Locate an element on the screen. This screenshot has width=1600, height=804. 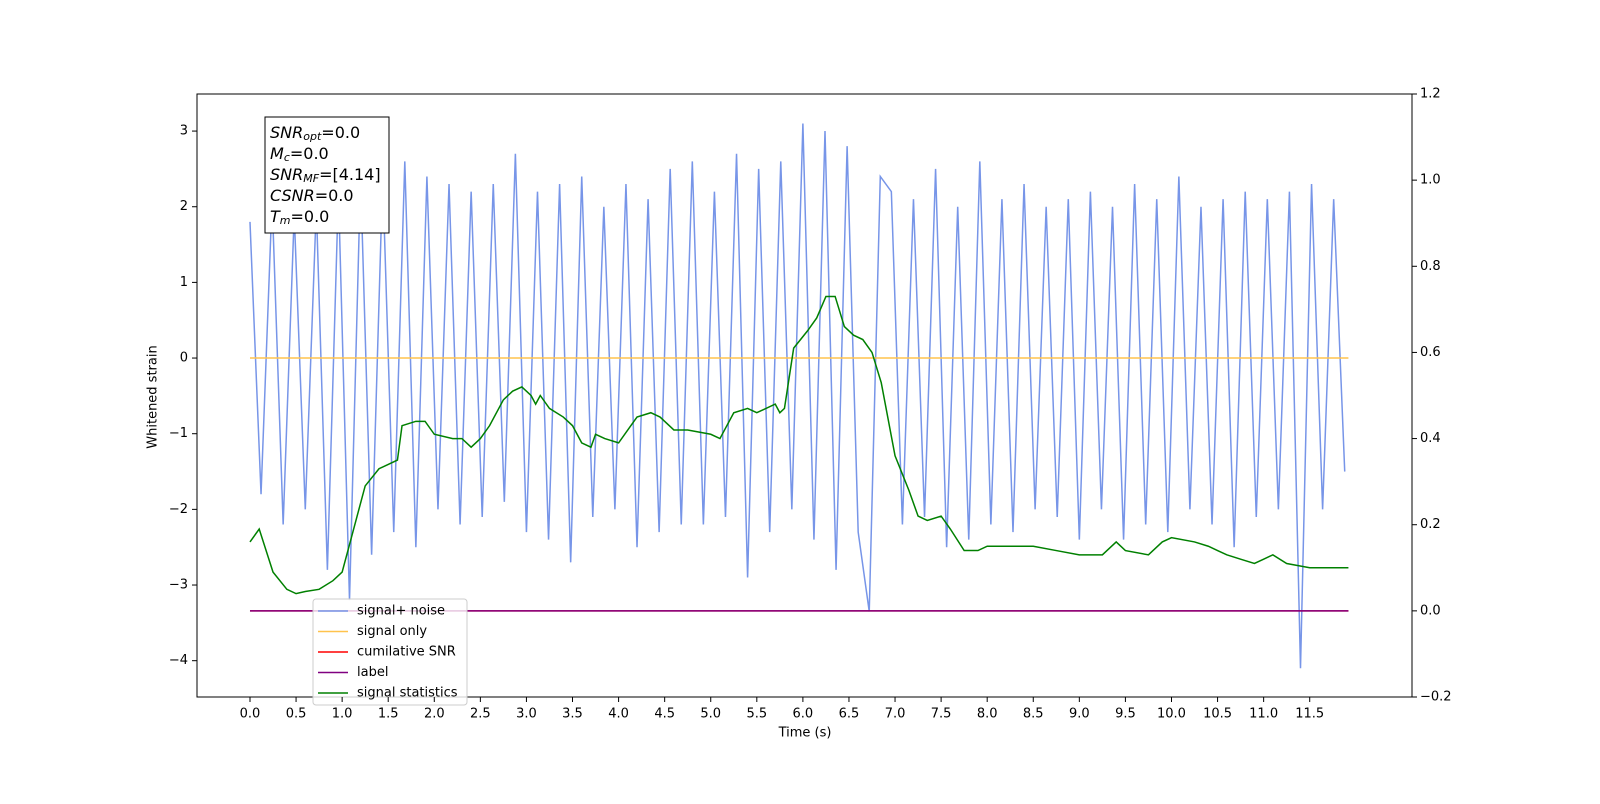
x-tick-label: 7.5 is located at coordinates (941, 714).